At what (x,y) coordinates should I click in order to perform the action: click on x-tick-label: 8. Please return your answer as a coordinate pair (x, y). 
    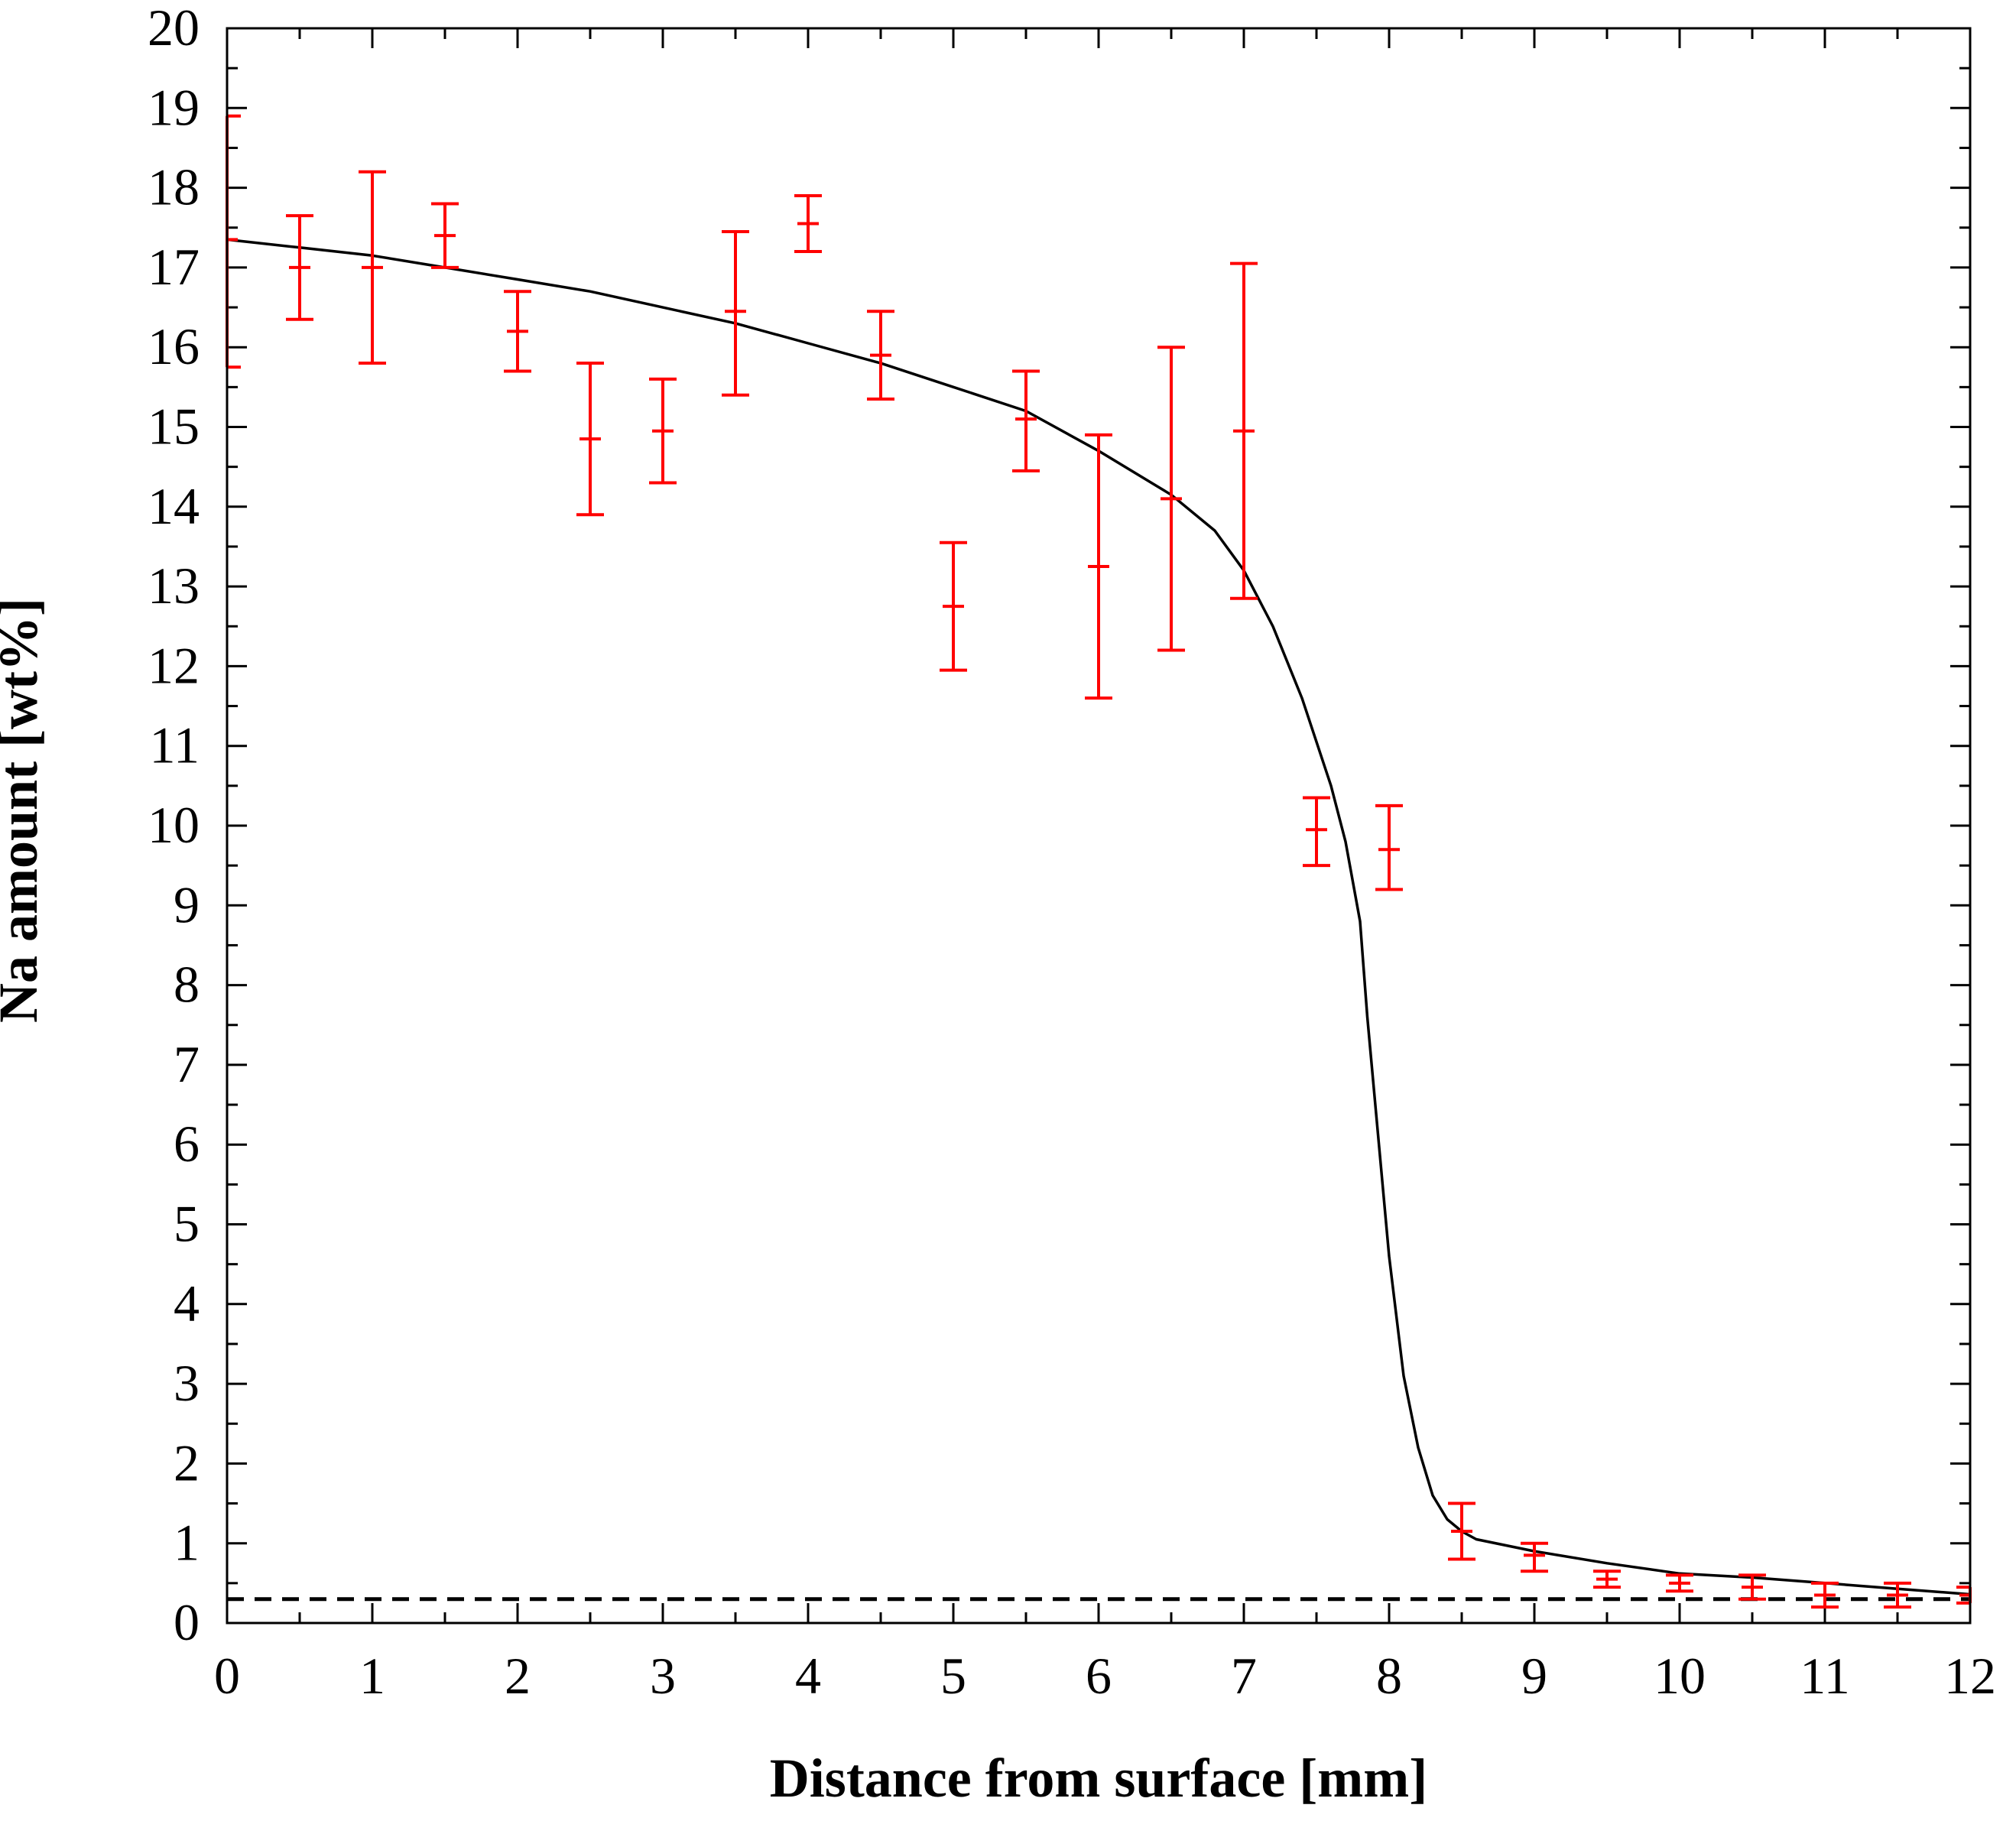
    Looking at the image, I should click on (1389, 1676).